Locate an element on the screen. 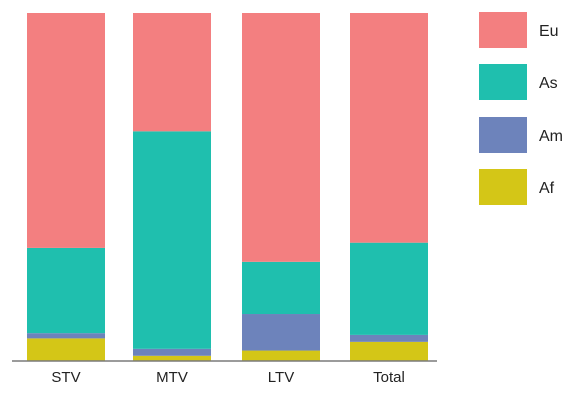 The width and height of the screenshot is (577, 393). legend-label-as: As is located at coordinates (548, 83).